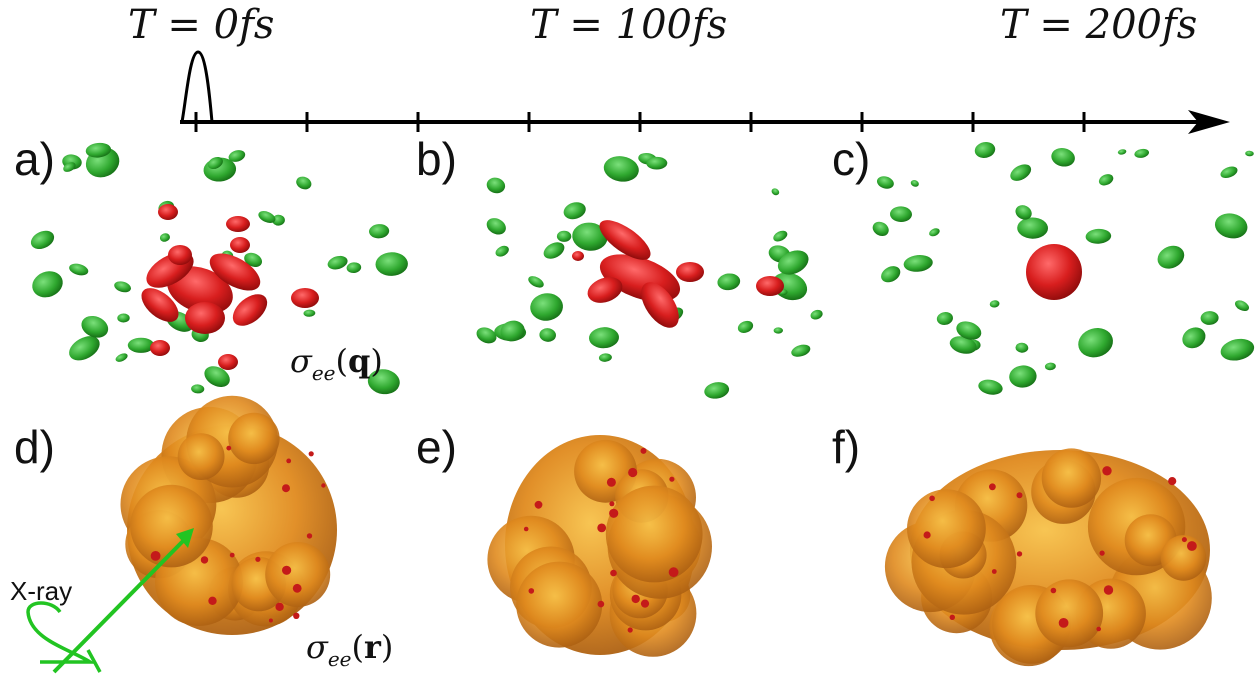 The image size is (1258, 684). I want to click on panel-label-a: a), so click(34, 159).